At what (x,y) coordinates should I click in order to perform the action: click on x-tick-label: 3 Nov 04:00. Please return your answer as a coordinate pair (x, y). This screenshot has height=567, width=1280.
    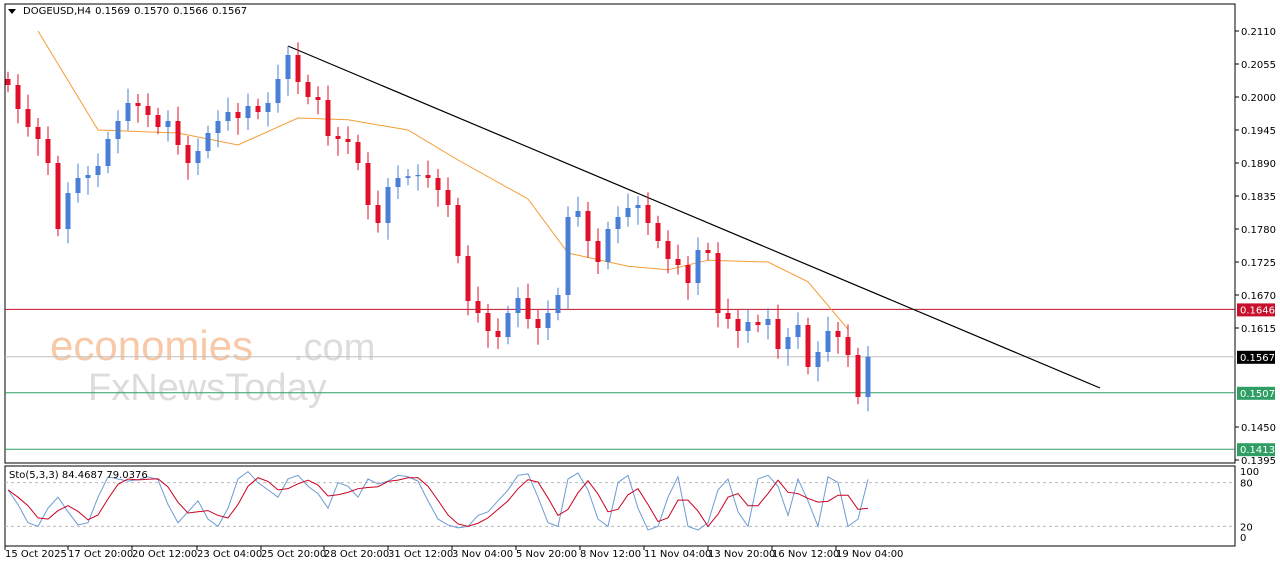
    Looking at the image, I should click on (482, 554).